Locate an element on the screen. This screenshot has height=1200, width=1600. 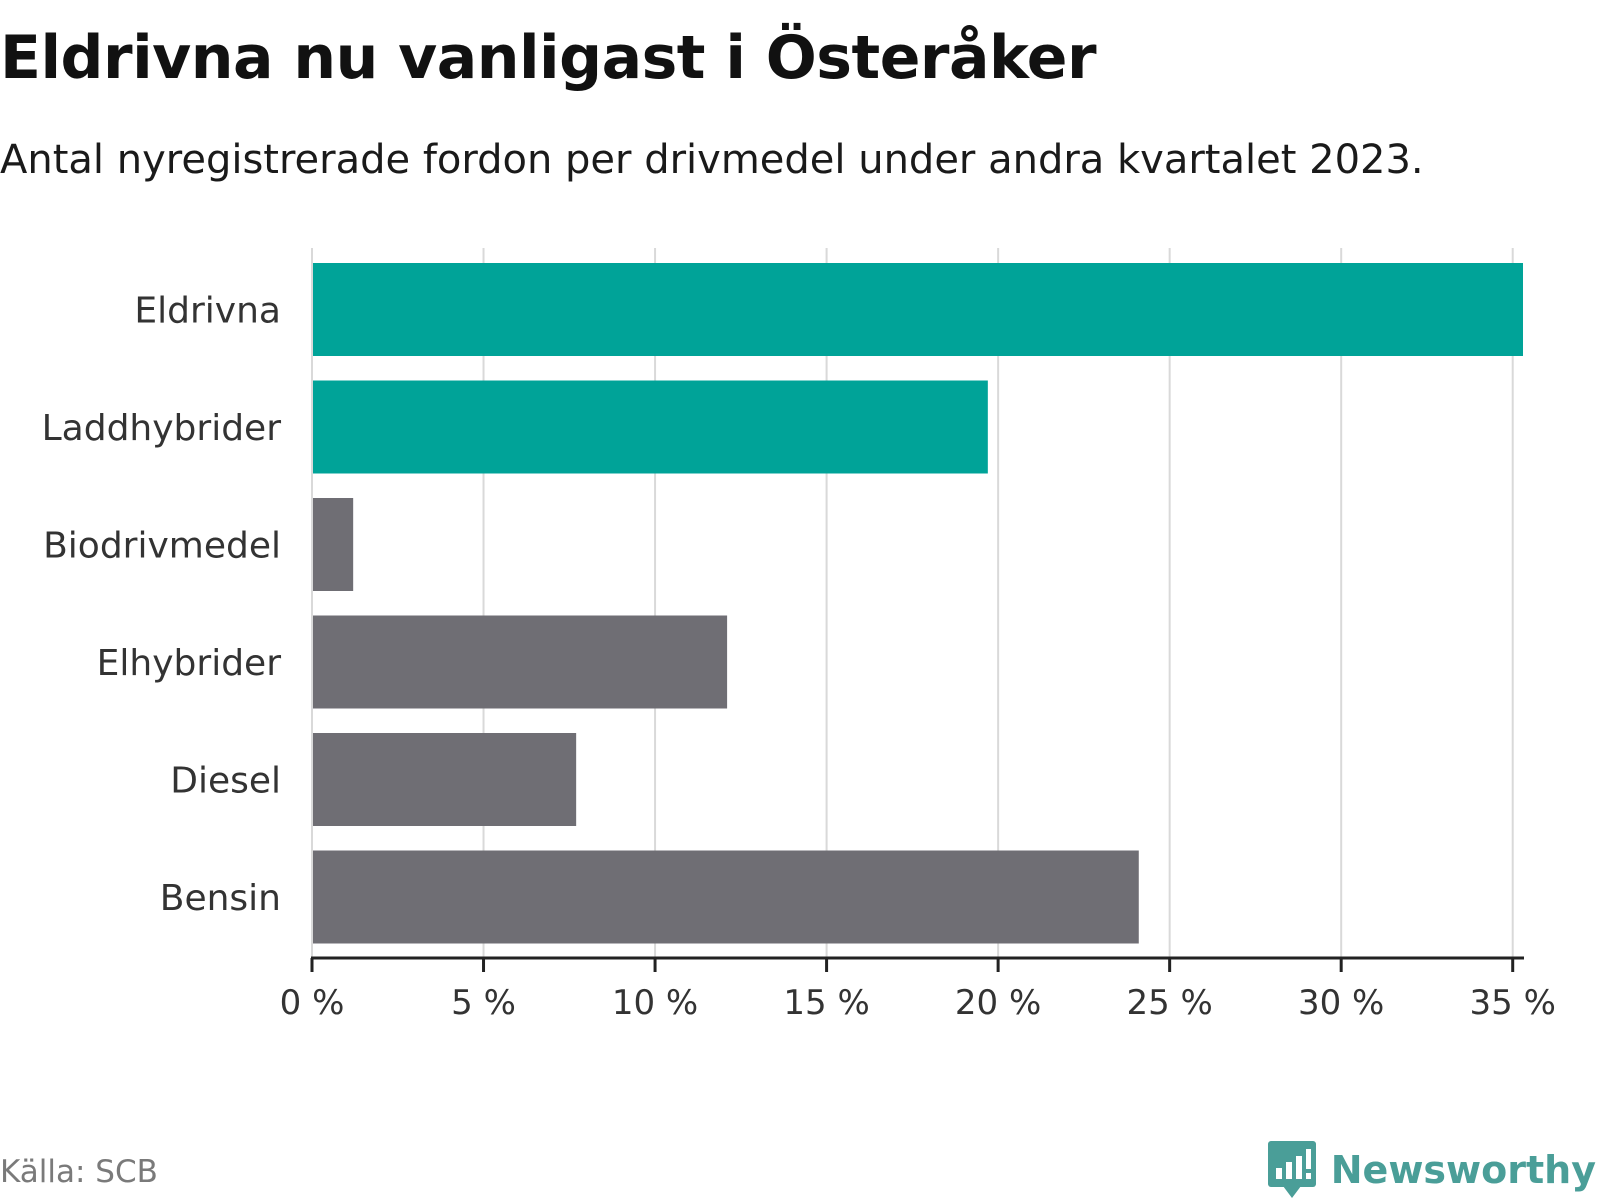
category-label-5: Bensin is located at coordinates (220, 898).